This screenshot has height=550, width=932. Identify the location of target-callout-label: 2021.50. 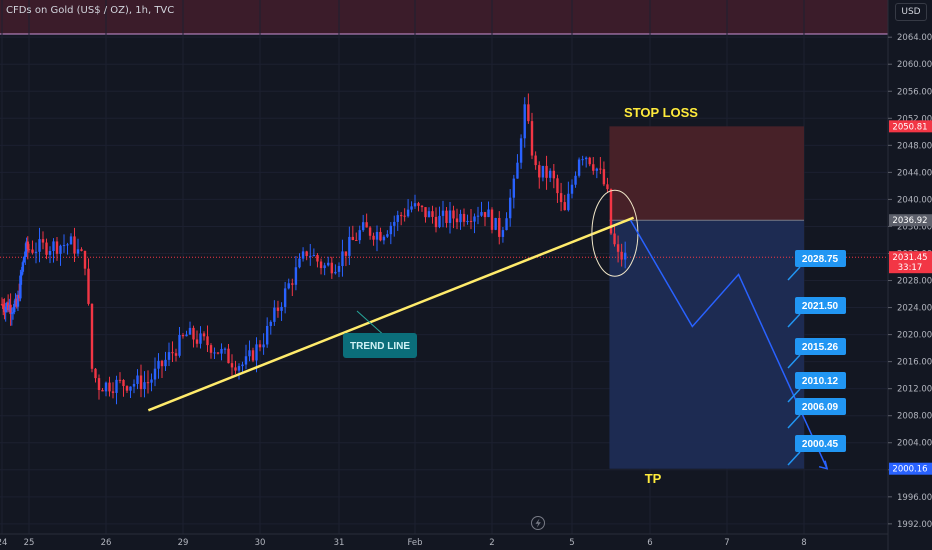
(820, 306).